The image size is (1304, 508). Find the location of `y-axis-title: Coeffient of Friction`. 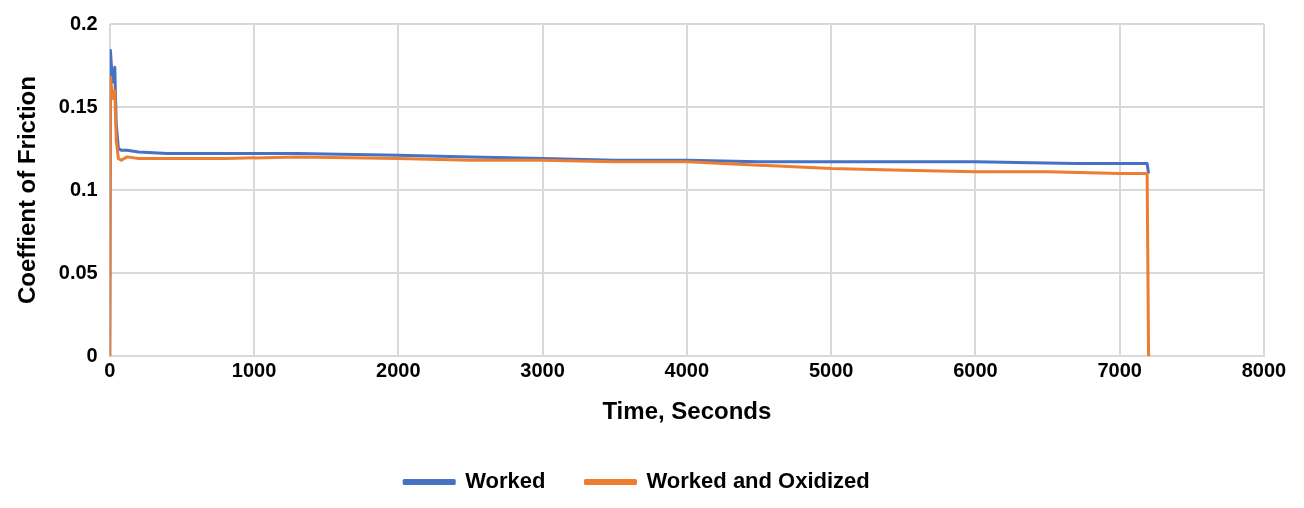

y-axis-title: Coeffient of Friction is located at coordinates (27, 190).